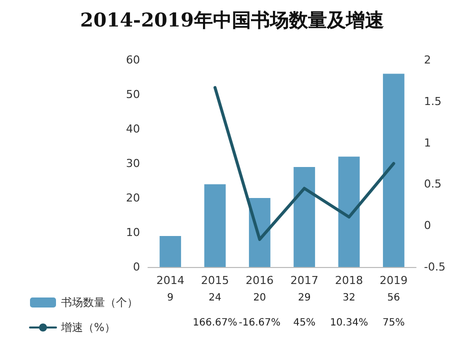  What do you see at coordinates (393, 323) in the screenshot?
I see `data-label: 75%` at bounding box center [393, 323].